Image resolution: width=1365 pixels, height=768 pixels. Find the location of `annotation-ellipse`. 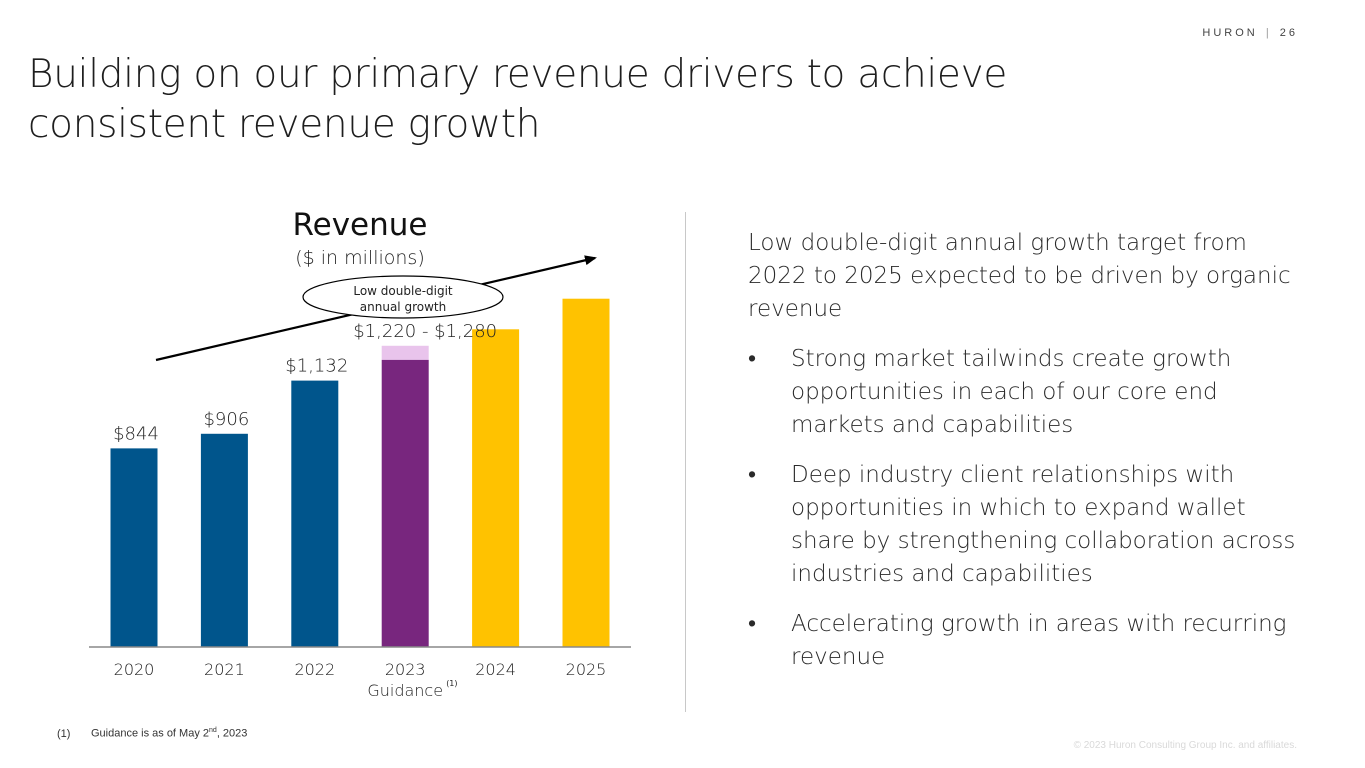

annotation-ellipse is located at coordinates (403, 297).